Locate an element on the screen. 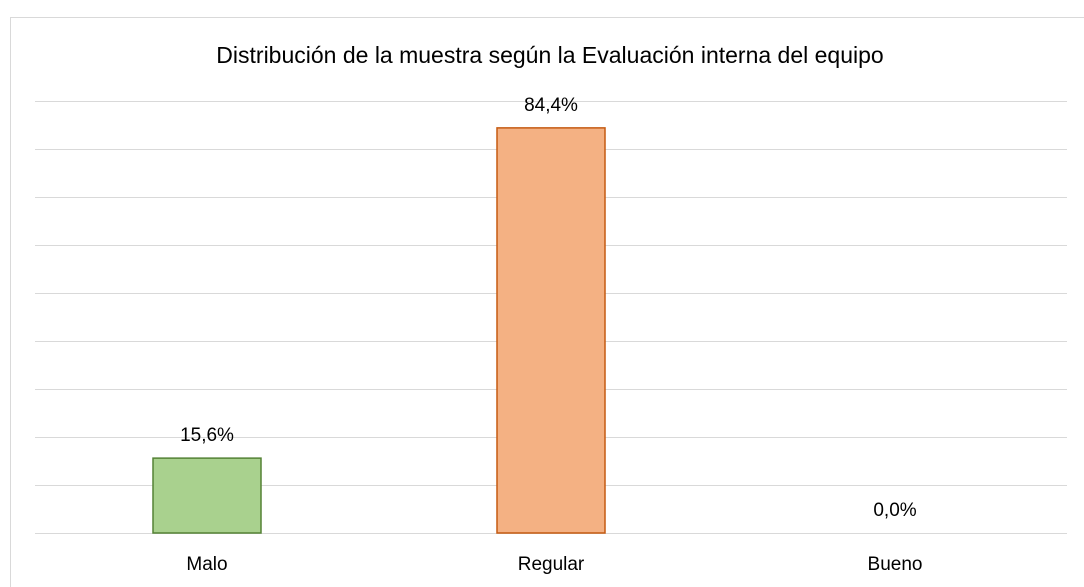 The height and width of the screenshot is (587, 1084). data-label: 0,0% is located at coordinates (894, 510).